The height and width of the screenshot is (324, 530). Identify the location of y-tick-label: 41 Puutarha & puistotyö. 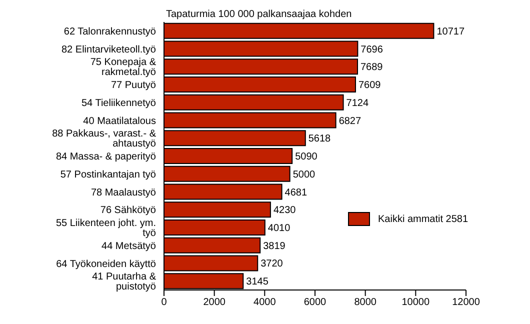
(124, 282).